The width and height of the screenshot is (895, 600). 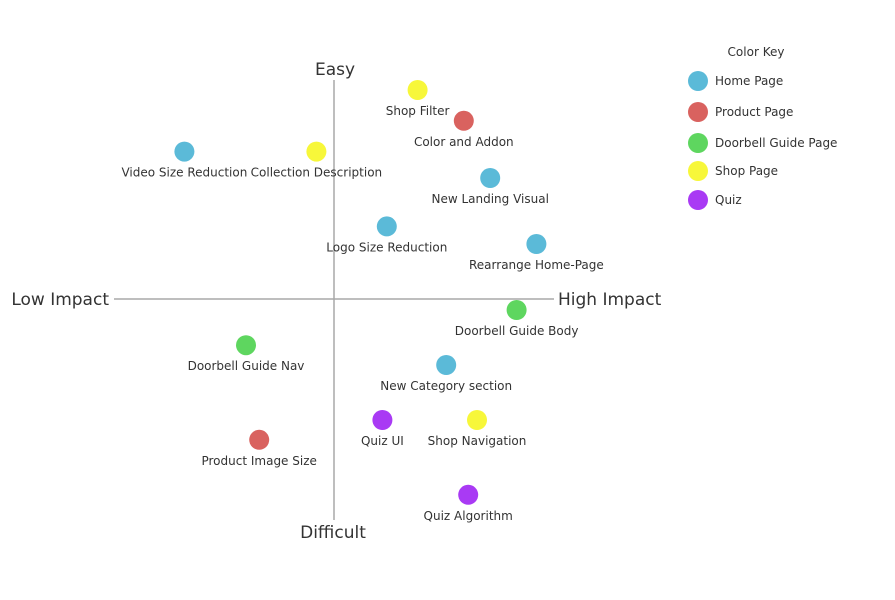 What do you see at coordinates (468, 494) in the screenshot?
I see `point-marker-quiz-algorithm` at bounding box center [468, 494].